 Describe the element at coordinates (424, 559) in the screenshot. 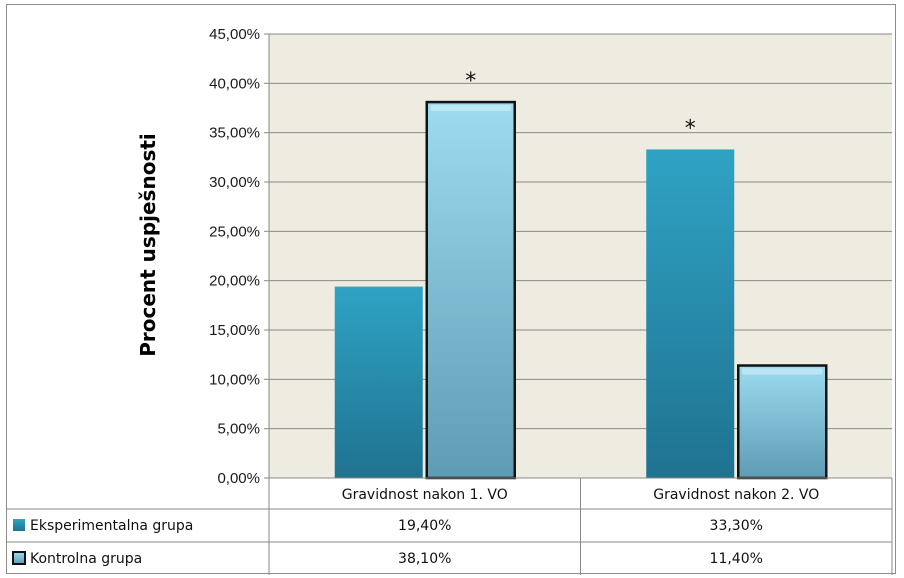

I see `data-label: 38,10%` at that location.